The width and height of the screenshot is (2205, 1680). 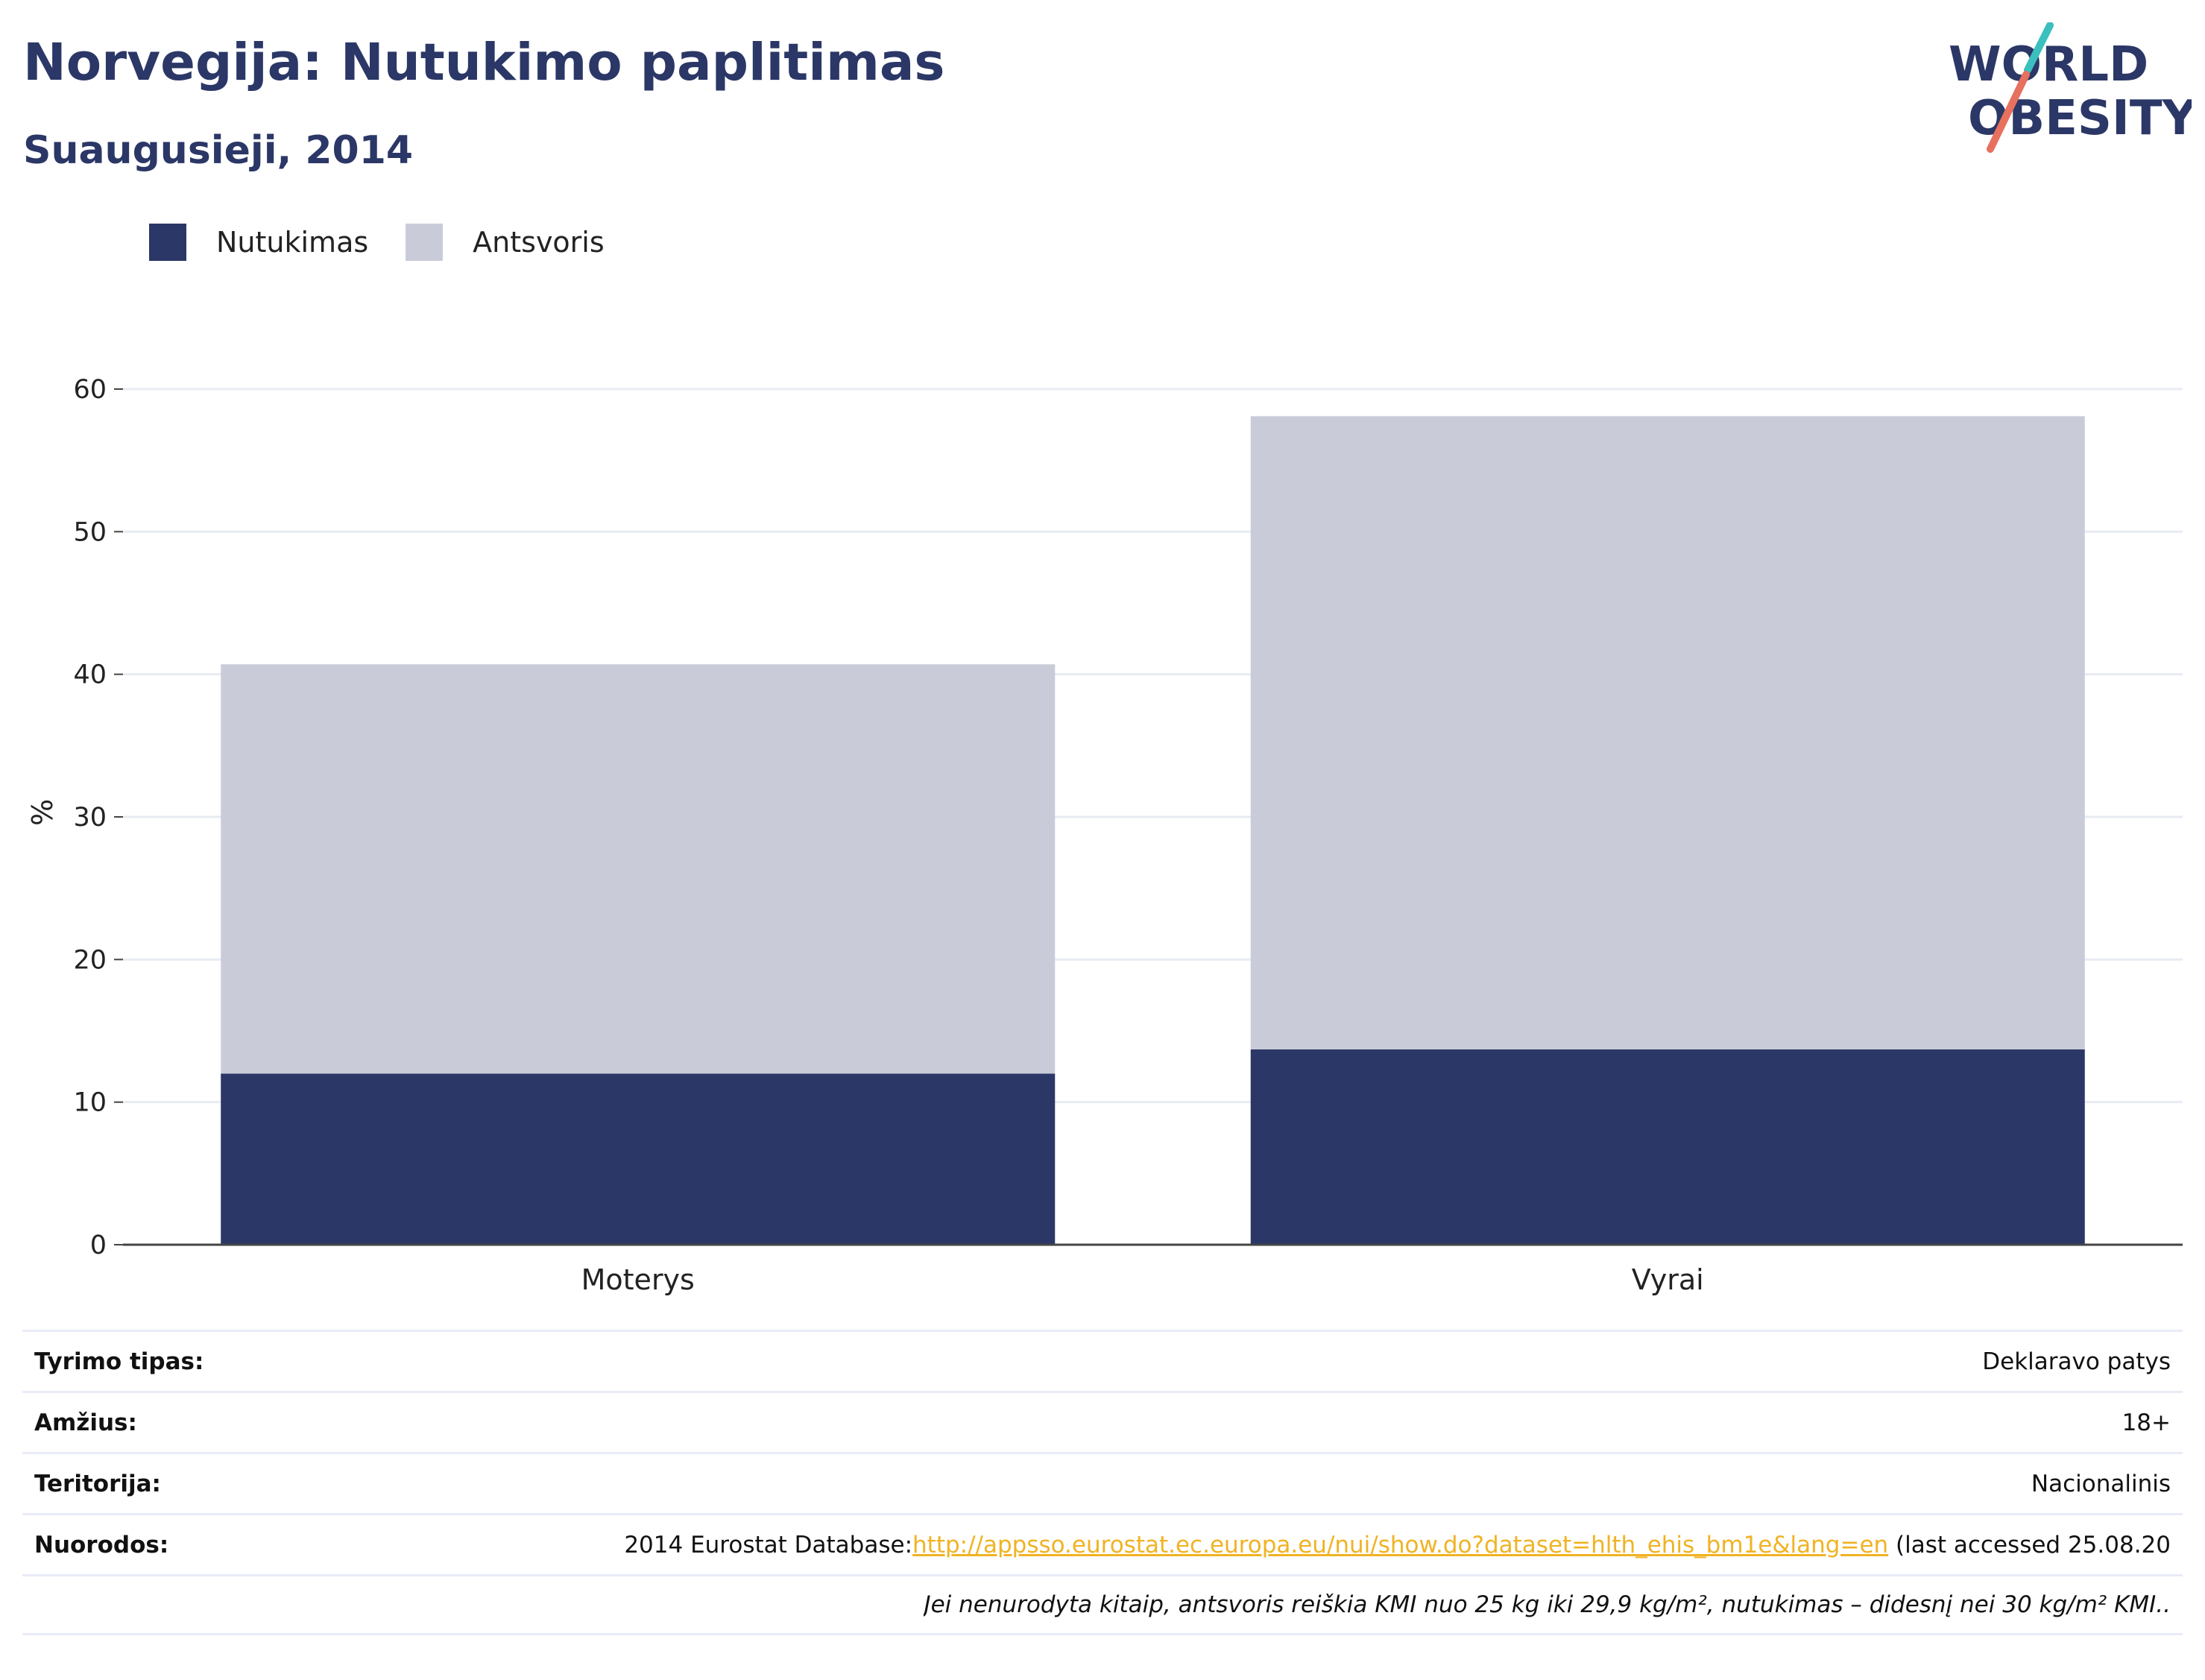 I want to click on legend-swatch-nutukimas, so click(x=167, y=242).